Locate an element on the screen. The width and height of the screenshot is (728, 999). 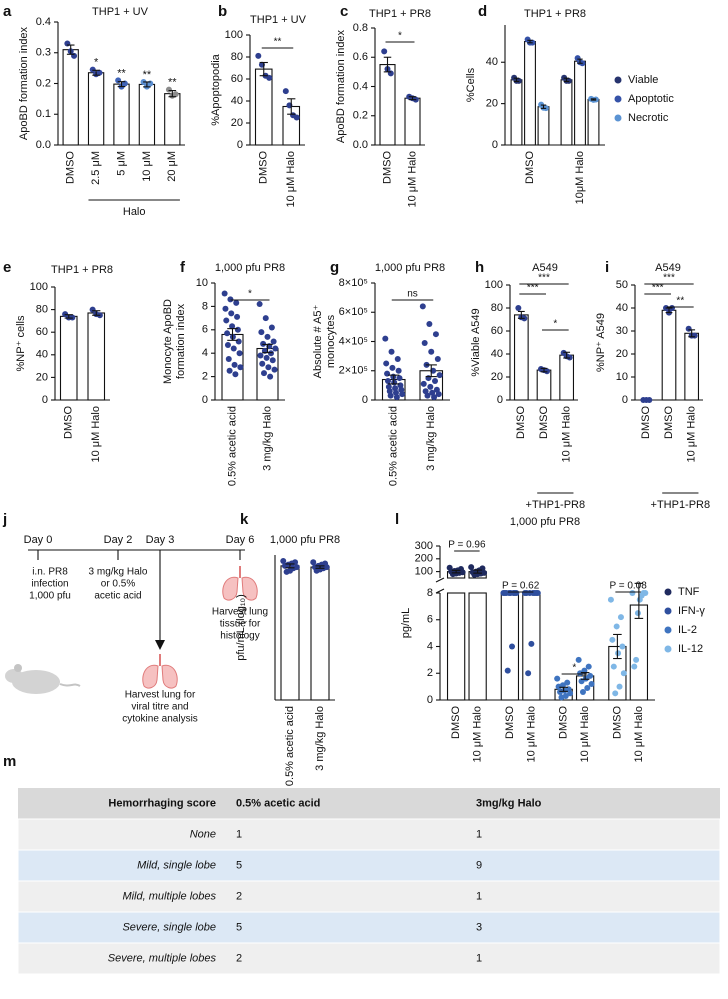
table-cell: Mild, multiple lobes is located at coordinates (169, 896).